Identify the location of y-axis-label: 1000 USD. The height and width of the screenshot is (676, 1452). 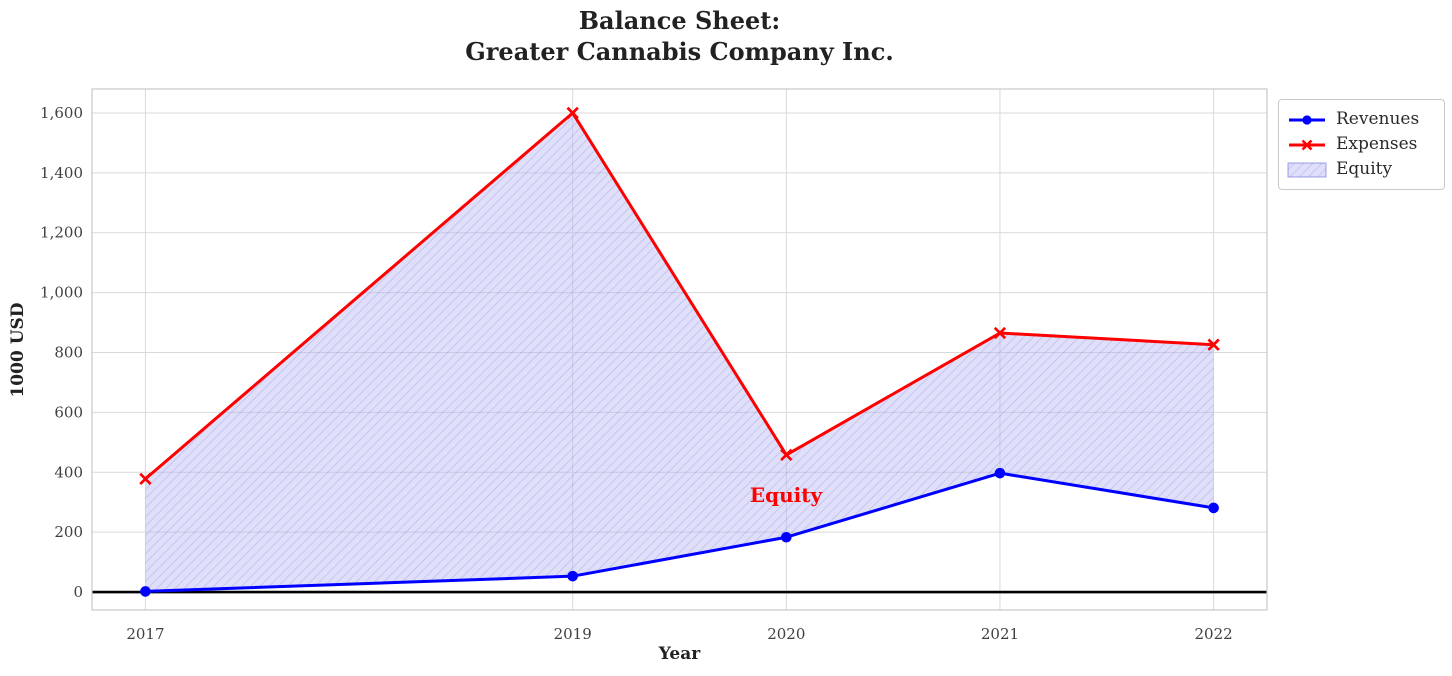
(18, 350).